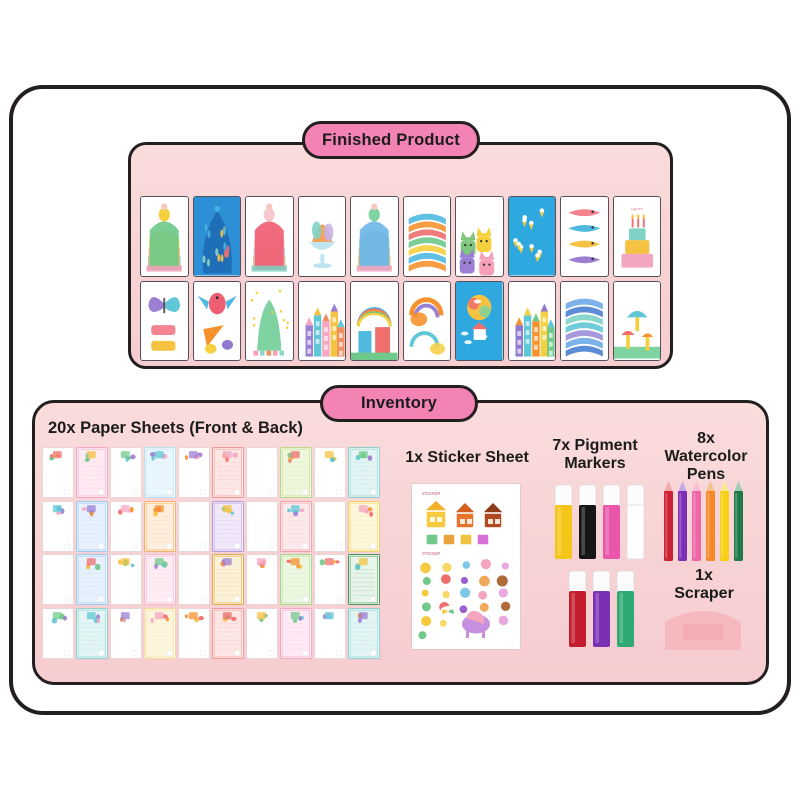  What do you see at coordinates (321, 320) in the screenshot?
I see `finished-card-fairytale-castle` at bounding box center [321, 320].